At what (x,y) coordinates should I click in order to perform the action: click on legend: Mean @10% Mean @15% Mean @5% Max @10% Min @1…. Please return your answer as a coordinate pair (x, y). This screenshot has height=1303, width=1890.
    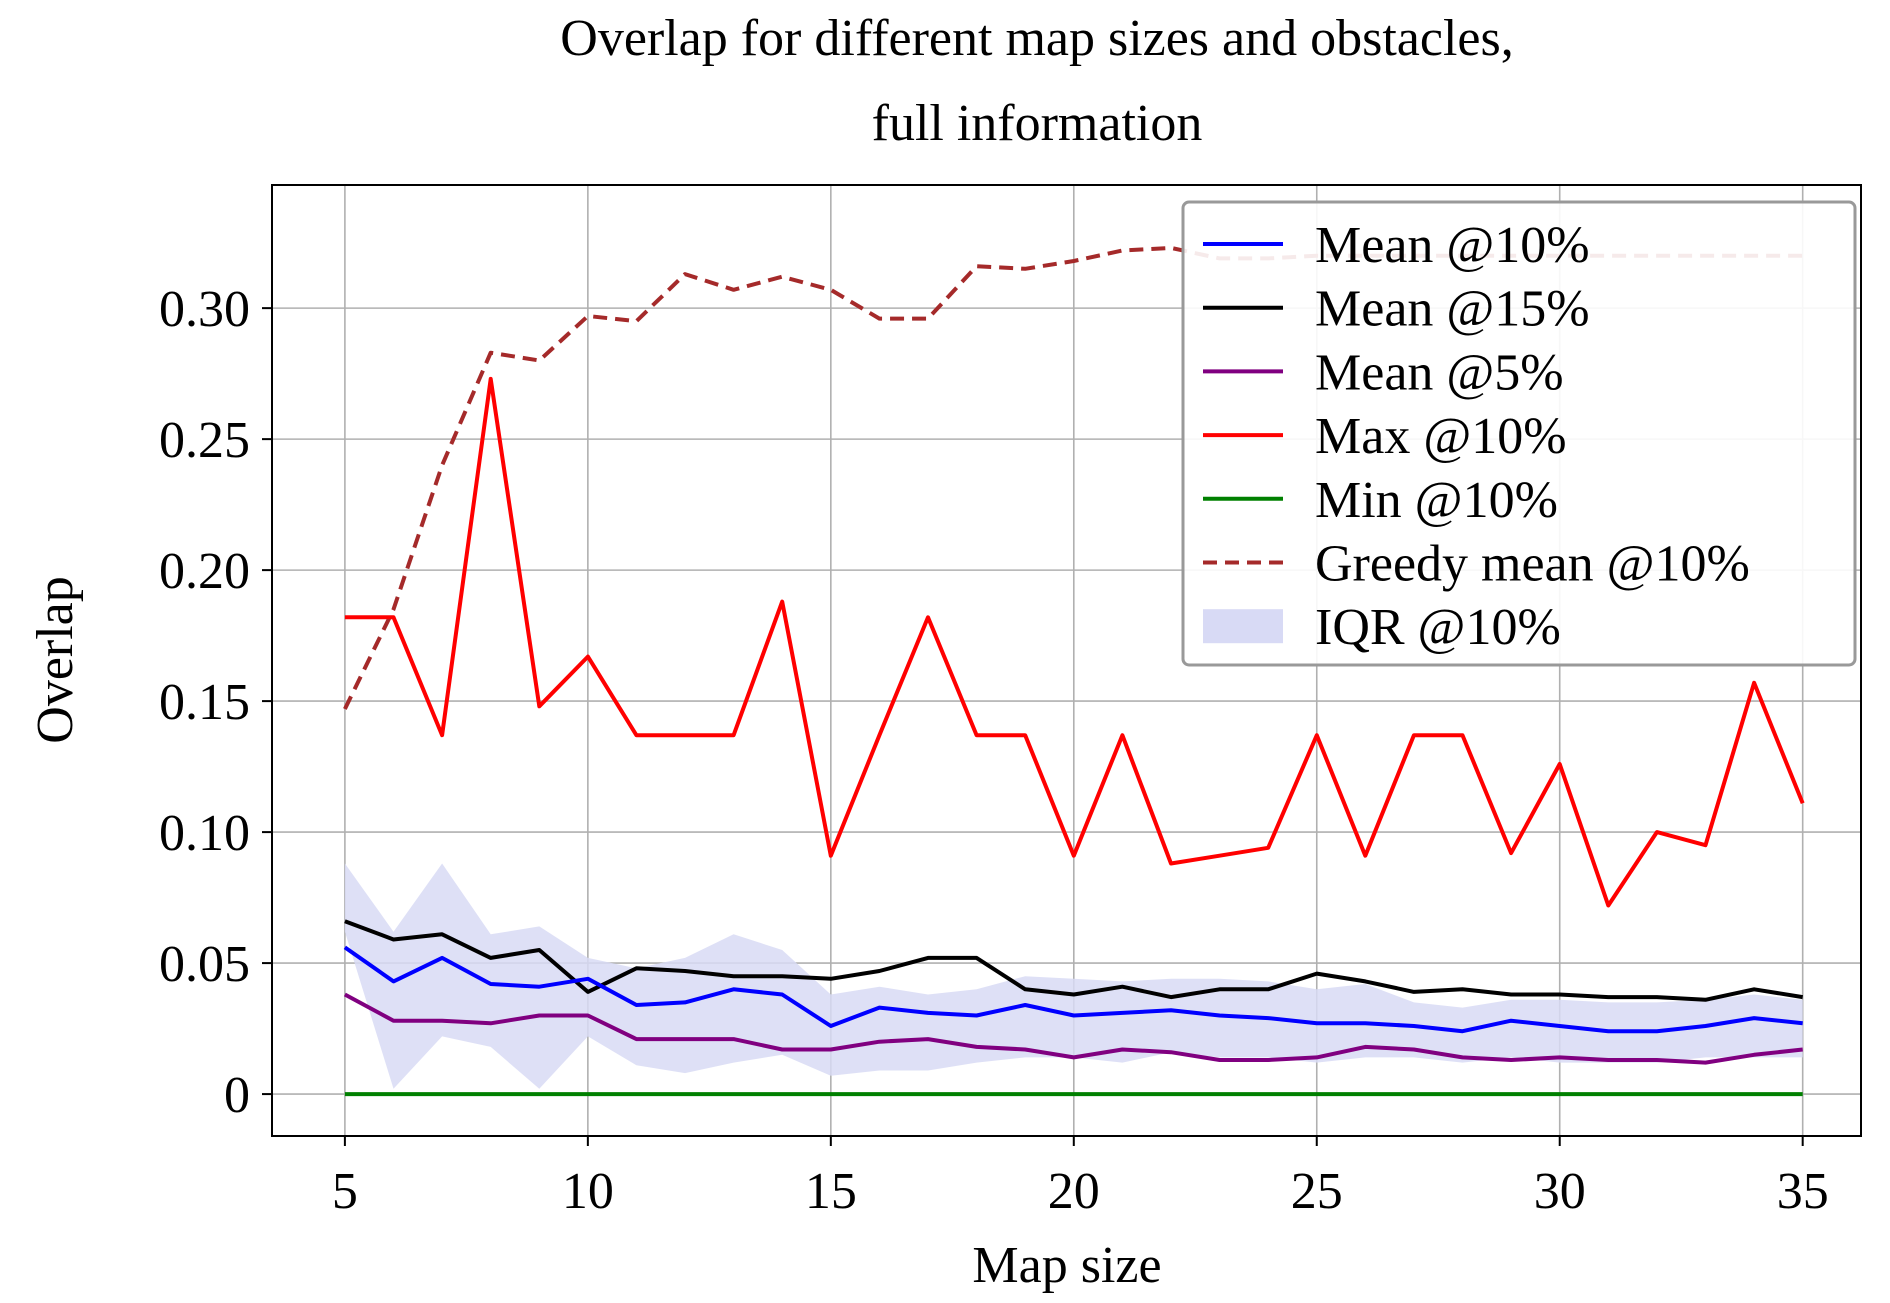
    Looking at the image, I should click on (1519, 433).